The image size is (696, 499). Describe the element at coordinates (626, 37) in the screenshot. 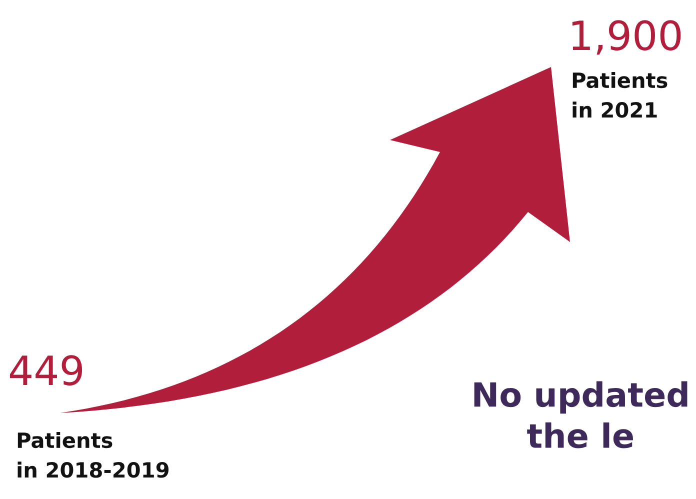

I see `data-label: 1,900` at that location.